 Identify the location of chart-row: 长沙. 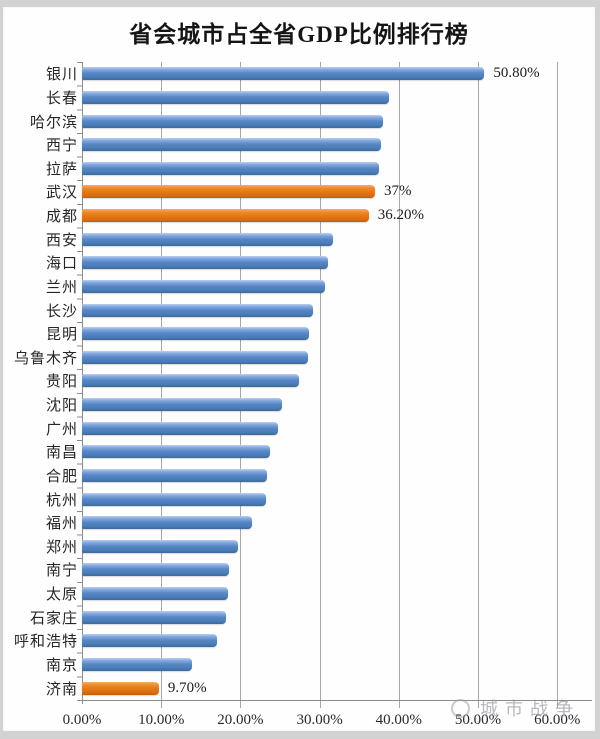
(299, 310).